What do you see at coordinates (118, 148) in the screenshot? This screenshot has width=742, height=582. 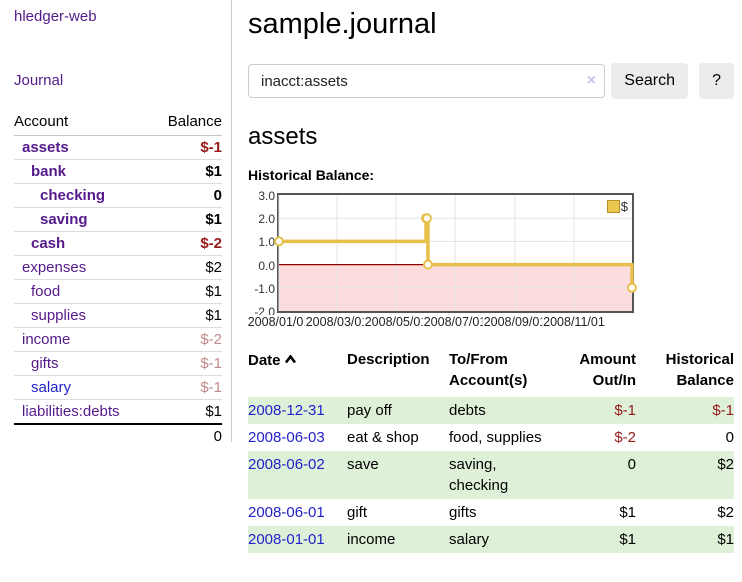 I see `account-row: assets $-1` at bounding box center [118, 148].